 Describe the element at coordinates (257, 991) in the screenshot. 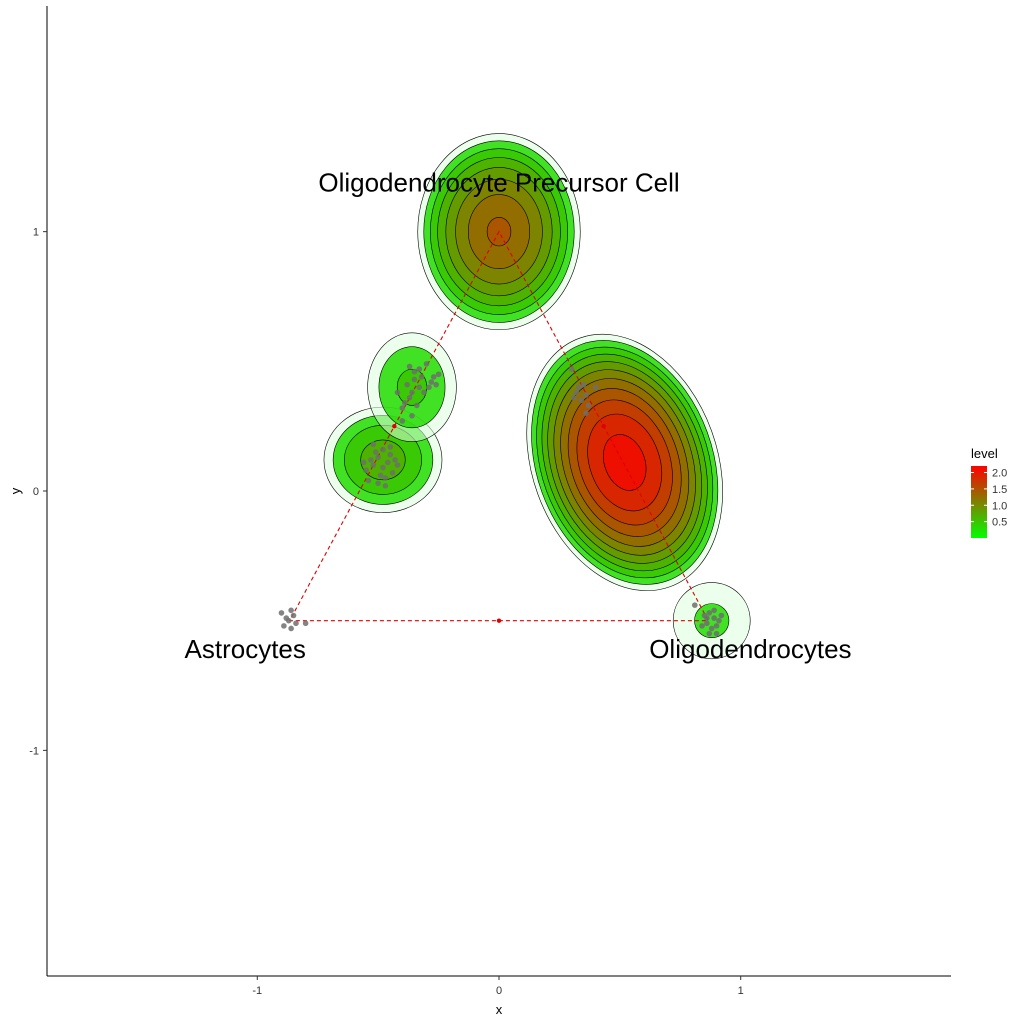

I see `x-tick-label: -1` at that location.